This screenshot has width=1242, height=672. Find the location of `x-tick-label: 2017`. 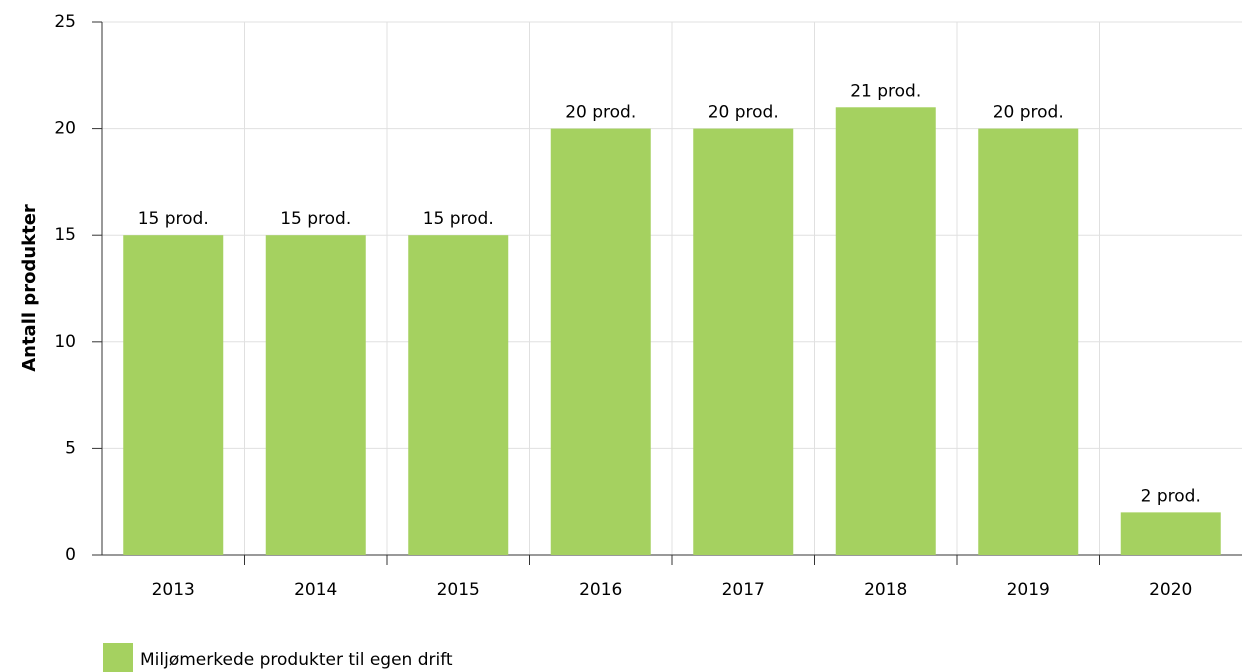

x-tick-label: 2017 is located at coordinates (743, 590).